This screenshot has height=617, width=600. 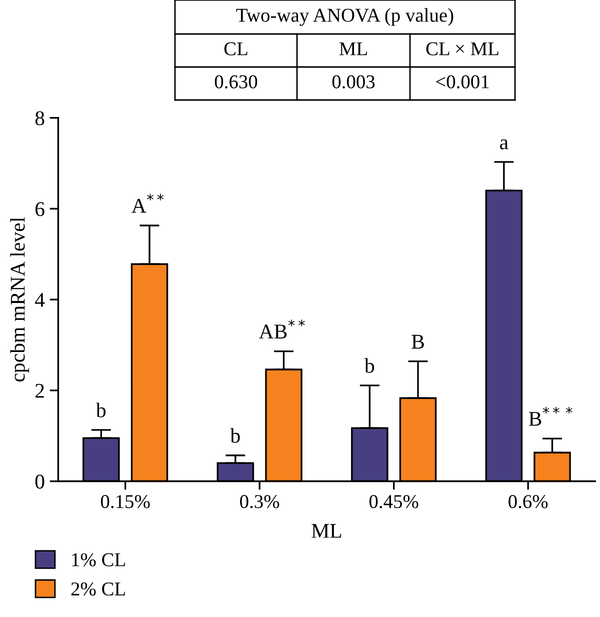 I want to click on text: <0.001, so click(x=462, y=81).